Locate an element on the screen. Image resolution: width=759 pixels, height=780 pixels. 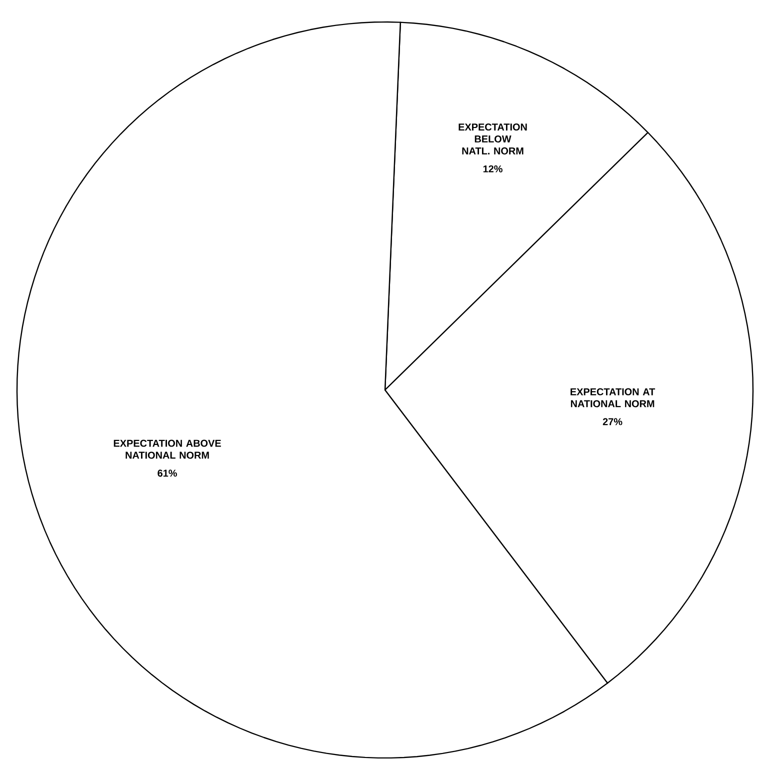
slice-label: EXPECTATION BELOW NATL. NORM is located at coordinates (492, 139).